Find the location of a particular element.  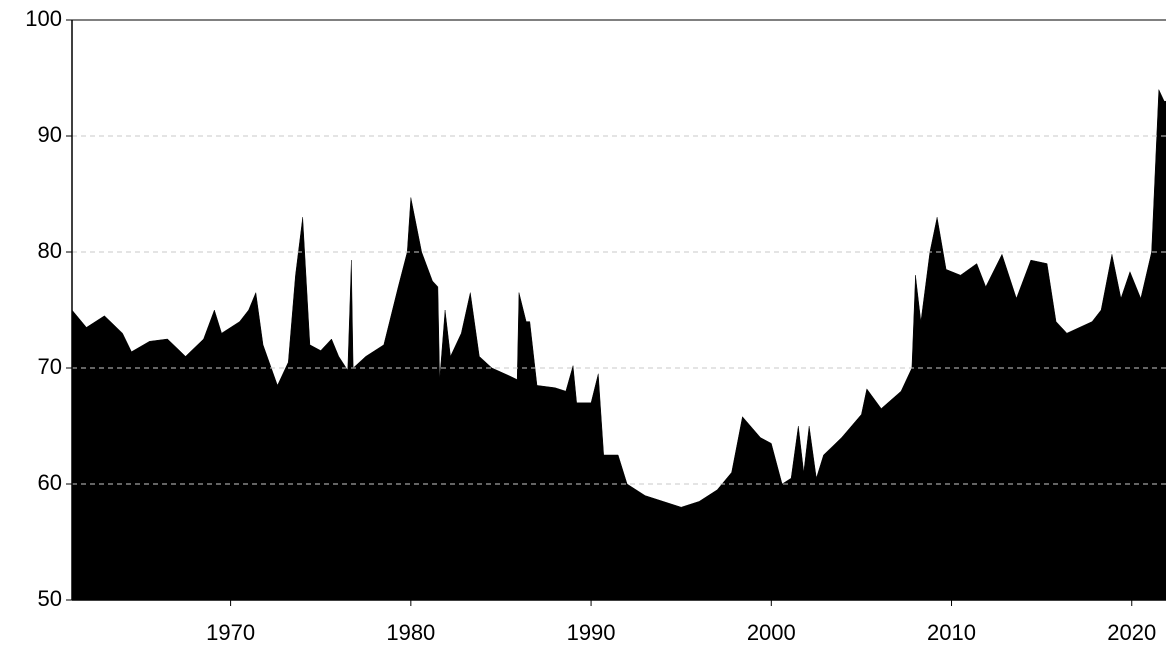

y-tick-label: 70 is located at coordinates (50, 366).